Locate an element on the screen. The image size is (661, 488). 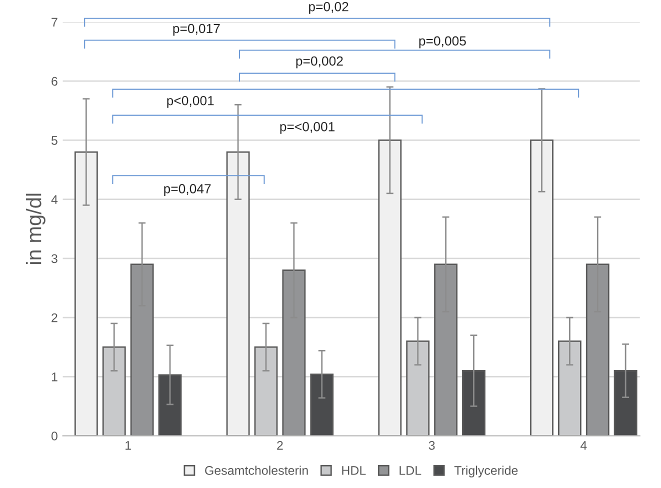
y-tick-label: 3 is located at coordinates (54, 259).